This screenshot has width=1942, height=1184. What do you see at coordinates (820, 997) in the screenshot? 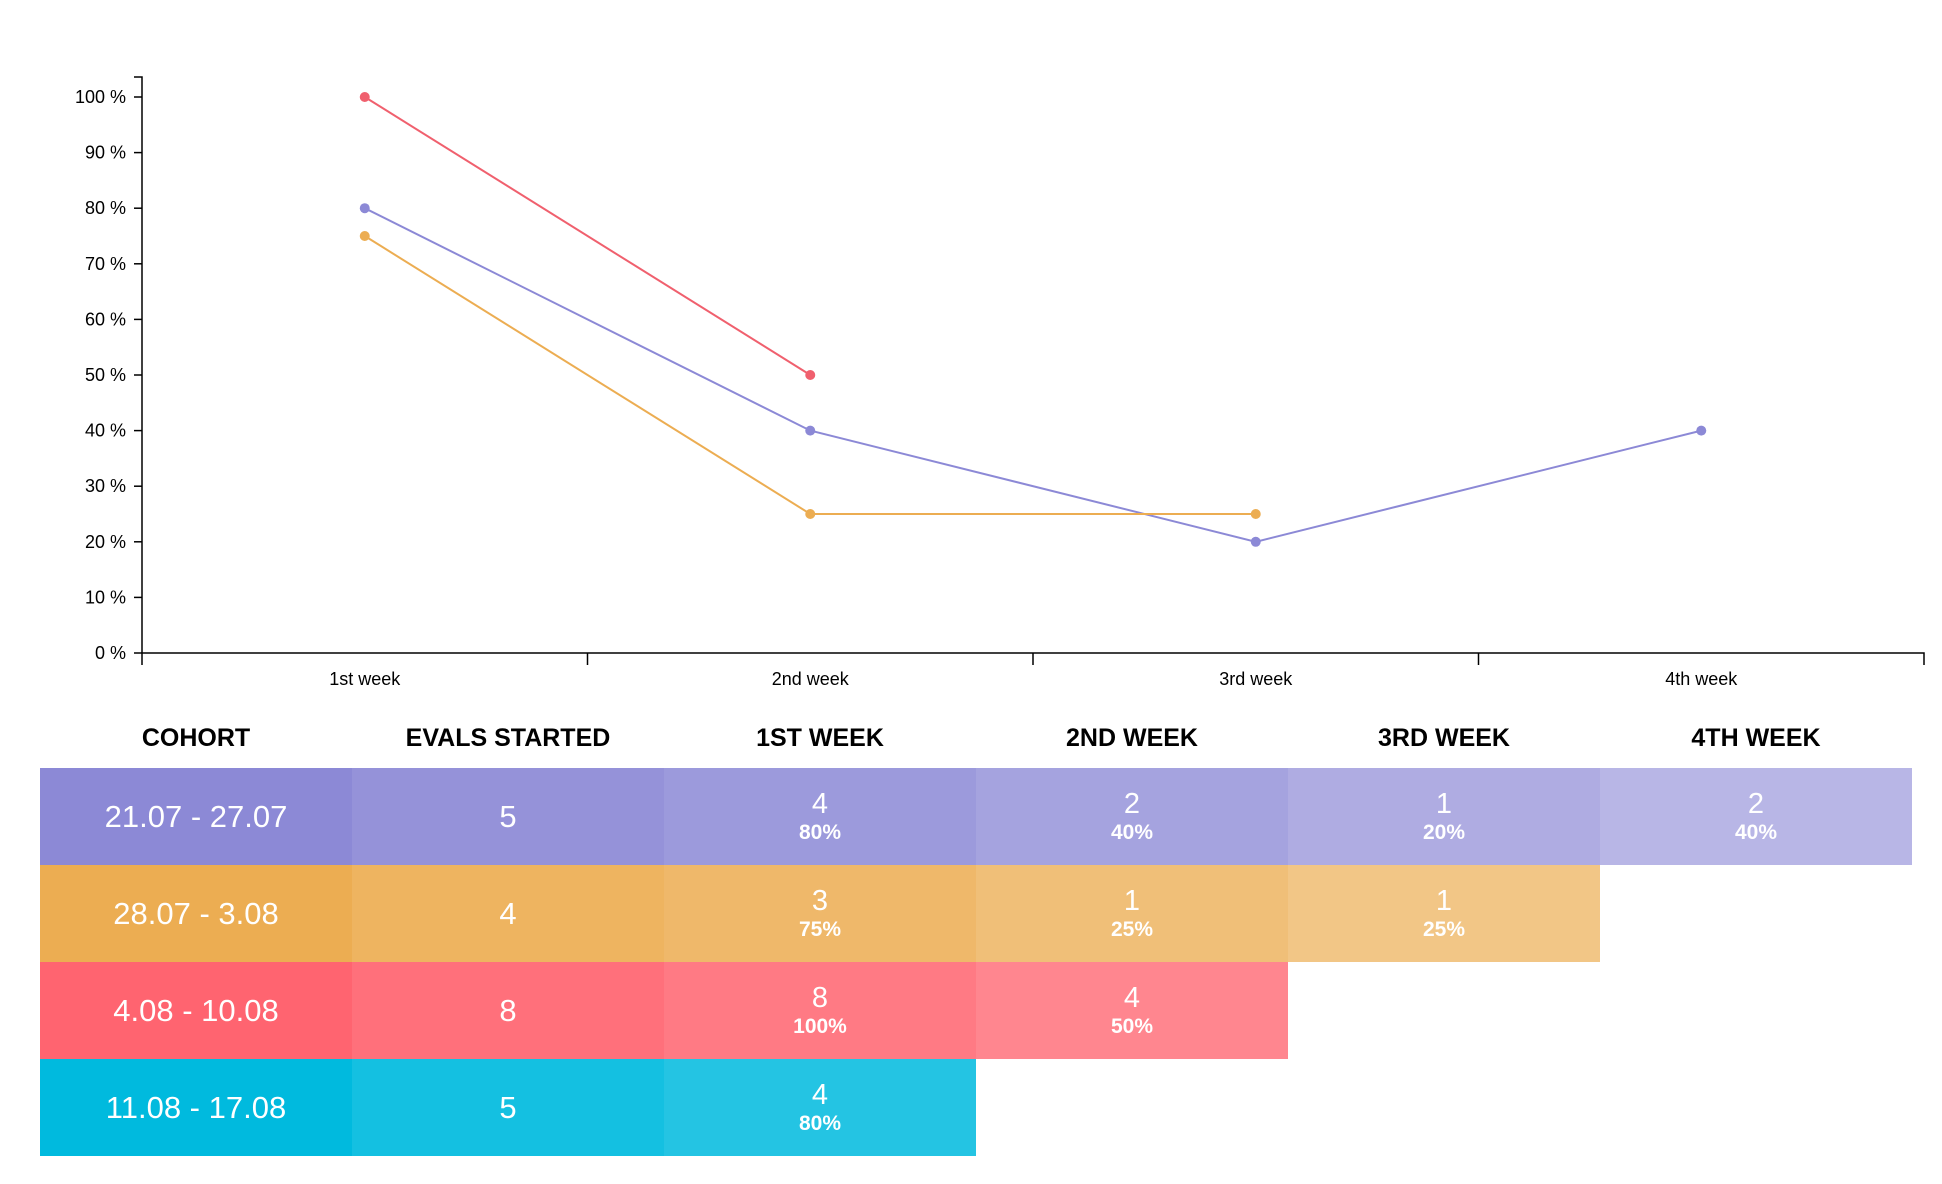
I see `week-count: 8` at bounding box center [820, 997].